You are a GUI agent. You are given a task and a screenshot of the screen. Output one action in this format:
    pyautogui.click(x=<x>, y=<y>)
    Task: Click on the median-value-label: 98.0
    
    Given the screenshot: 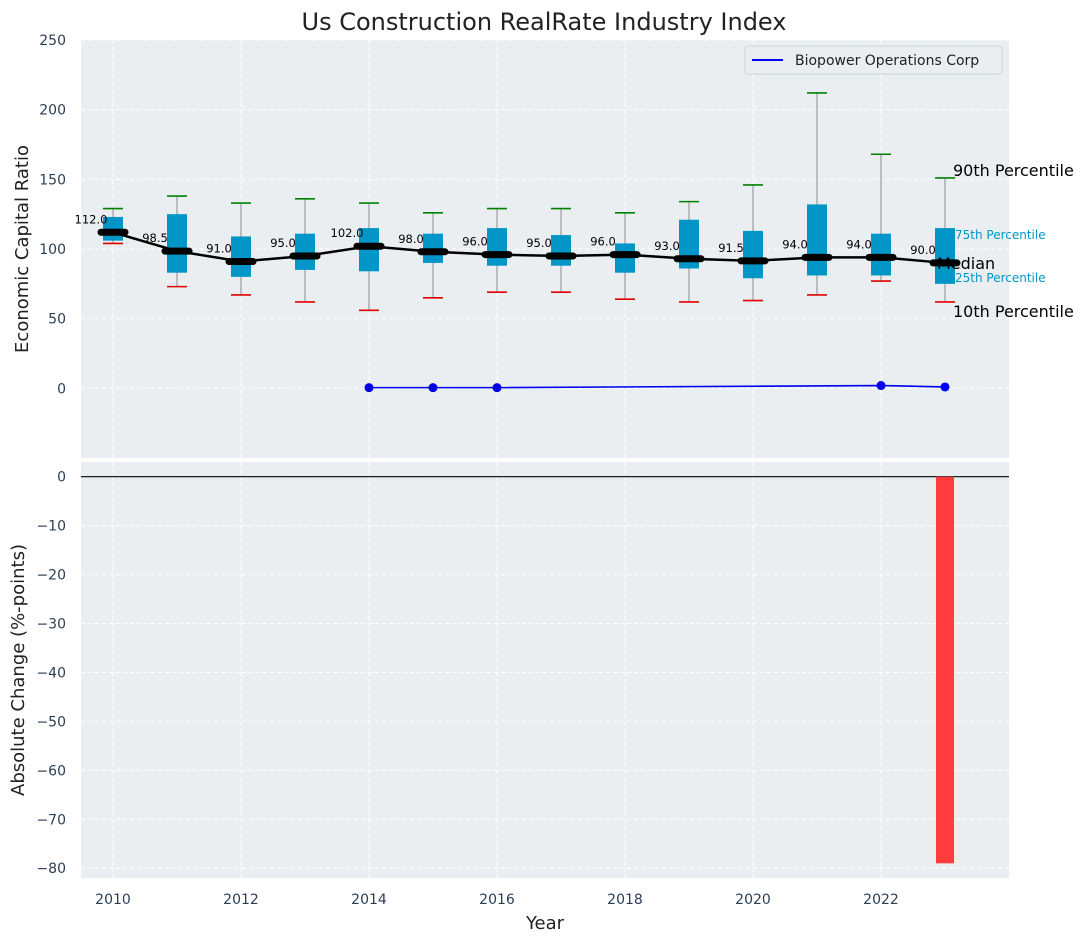 What is the action you would take?
    pyautogui.click(x=411, y=239)
    